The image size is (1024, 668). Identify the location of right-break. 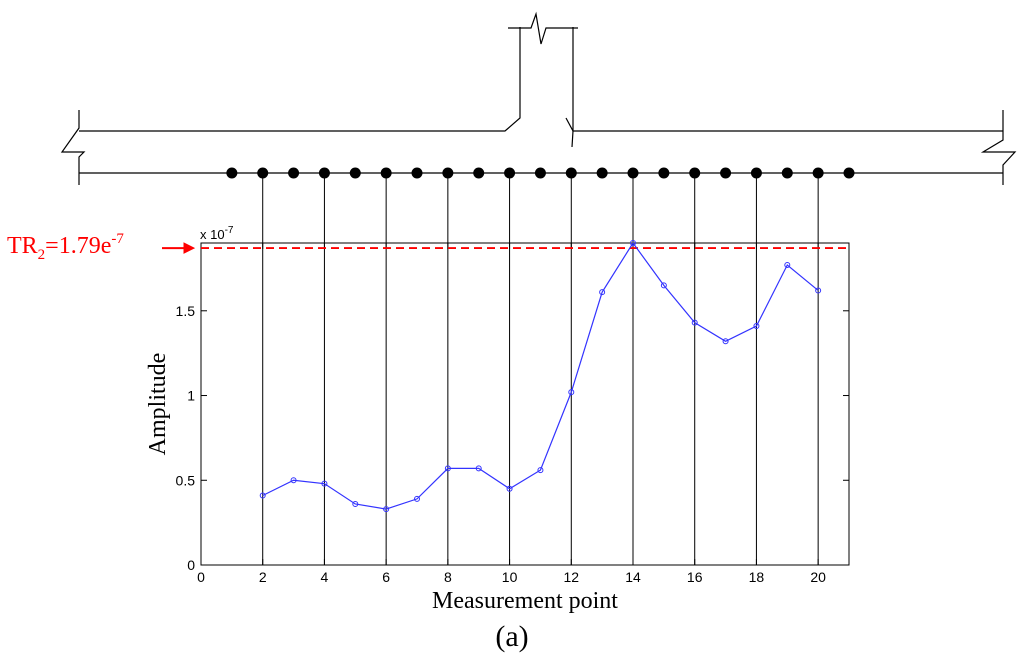
(998, 147).